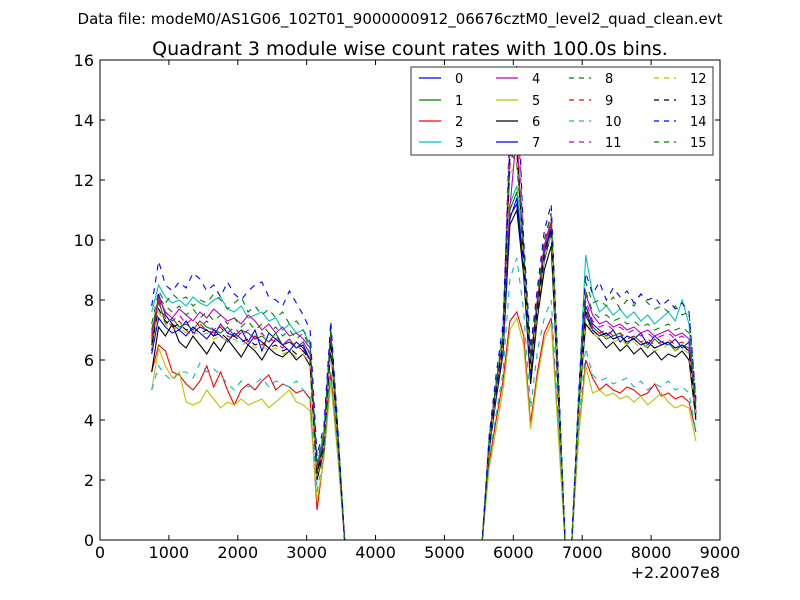  I want to click on x-tick-label: 2000, so click(237, 552).